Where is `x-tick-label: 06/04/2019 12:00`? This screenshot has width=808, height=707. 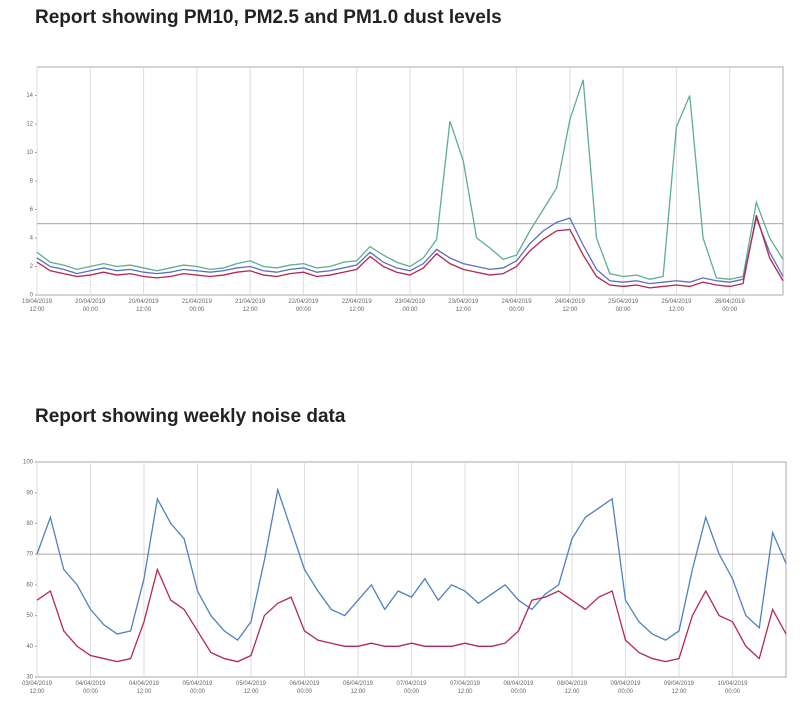
x-tick-label: 06/04/2019 12:00 is located at coordinates (358, 688).